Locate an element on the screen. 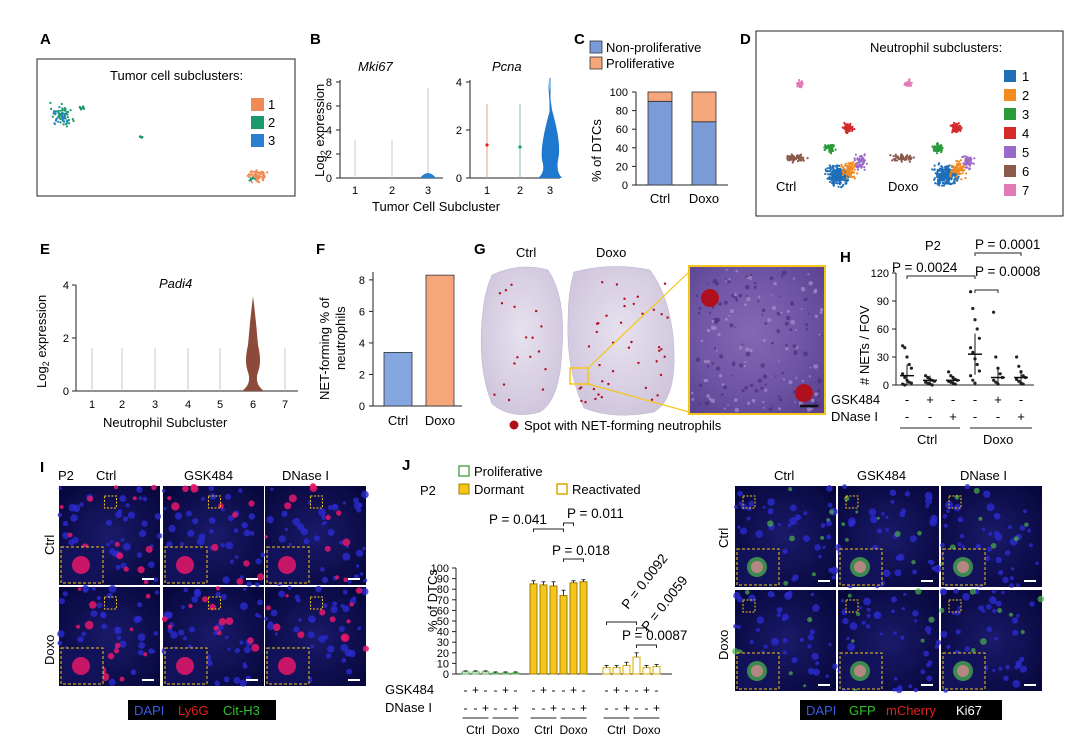 This screenshot has width=1080, height=753. group-label: Doxo is located at coordinates (646, 730).